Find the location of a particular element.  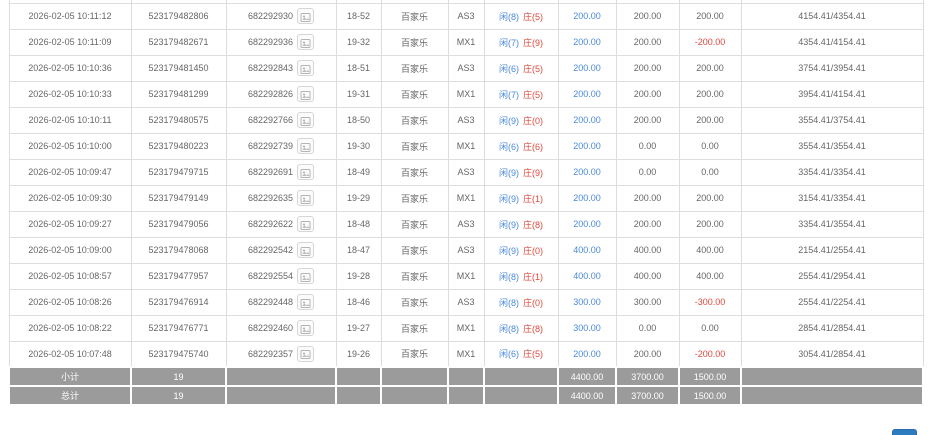

balance-before-after: 2154.41/2554.41 is located at coordinates (832, 250).